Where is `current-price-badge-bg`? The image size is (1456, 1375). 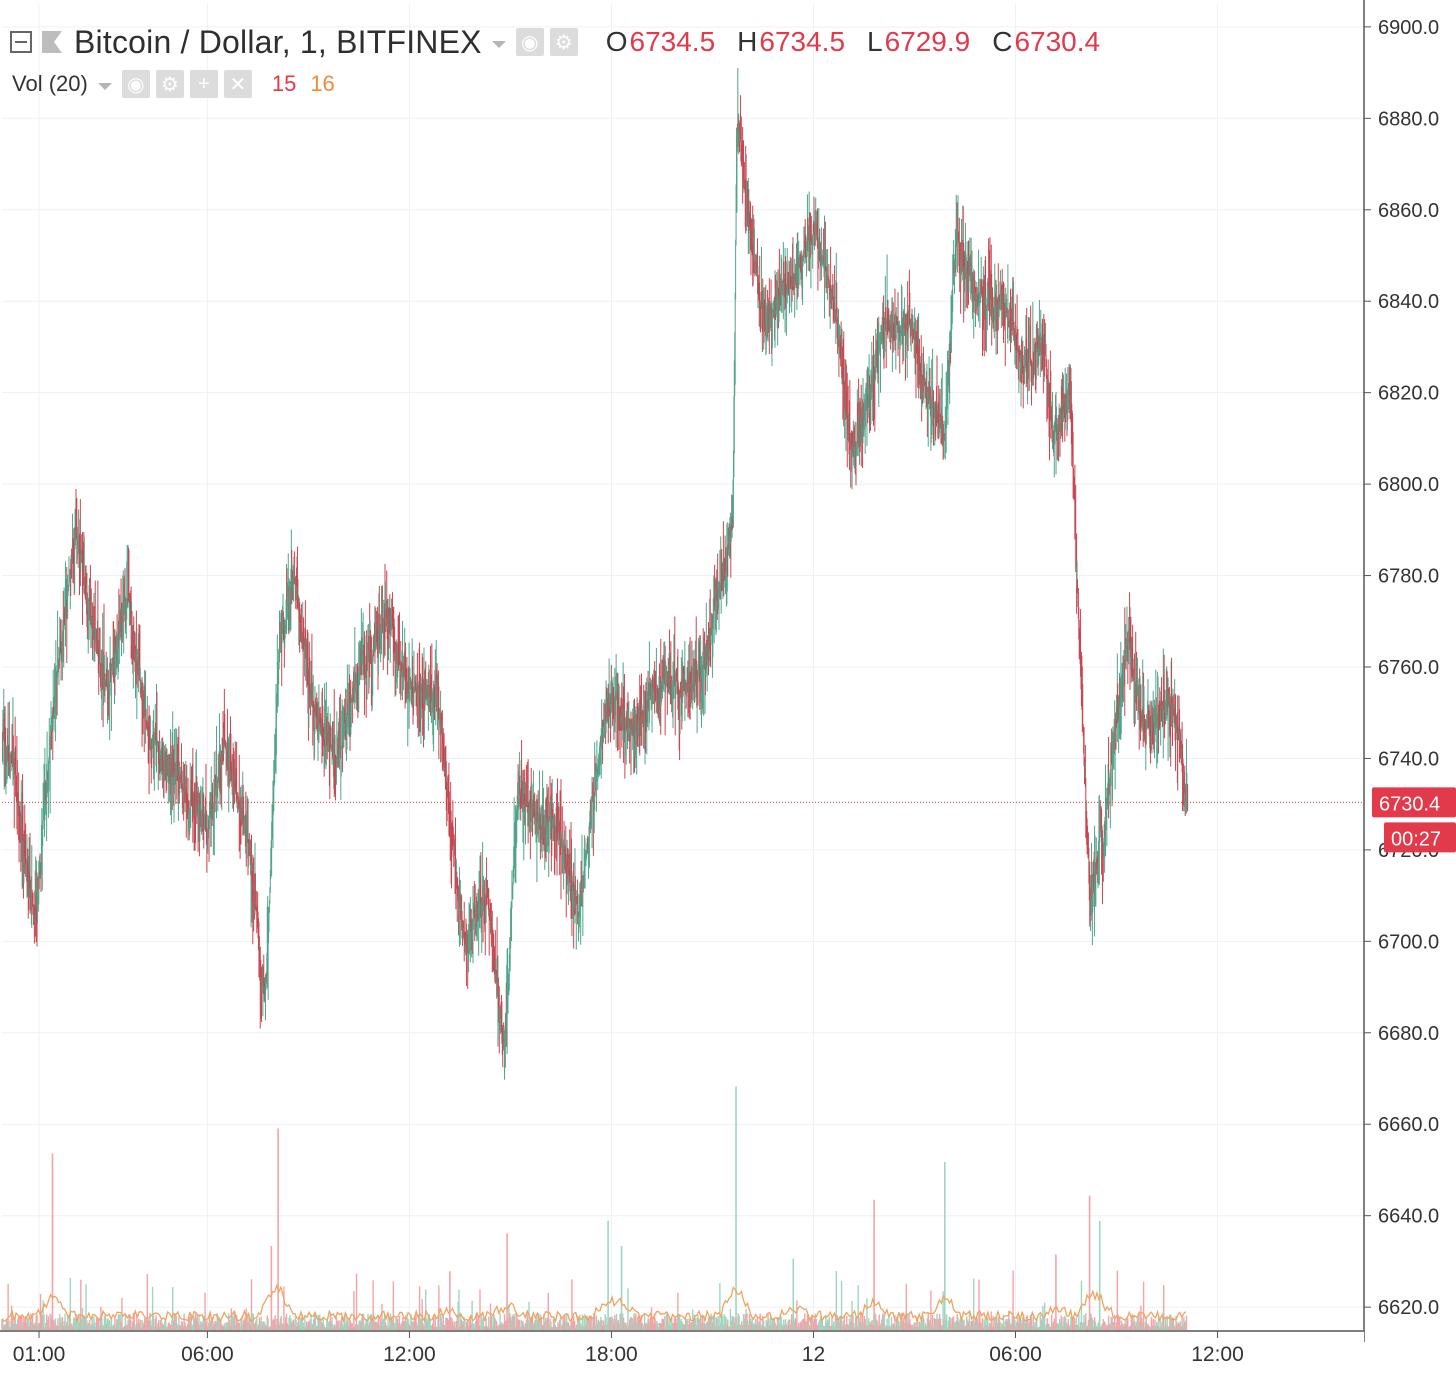
current-price-badge-bg is located at coordinates (1414, 802).